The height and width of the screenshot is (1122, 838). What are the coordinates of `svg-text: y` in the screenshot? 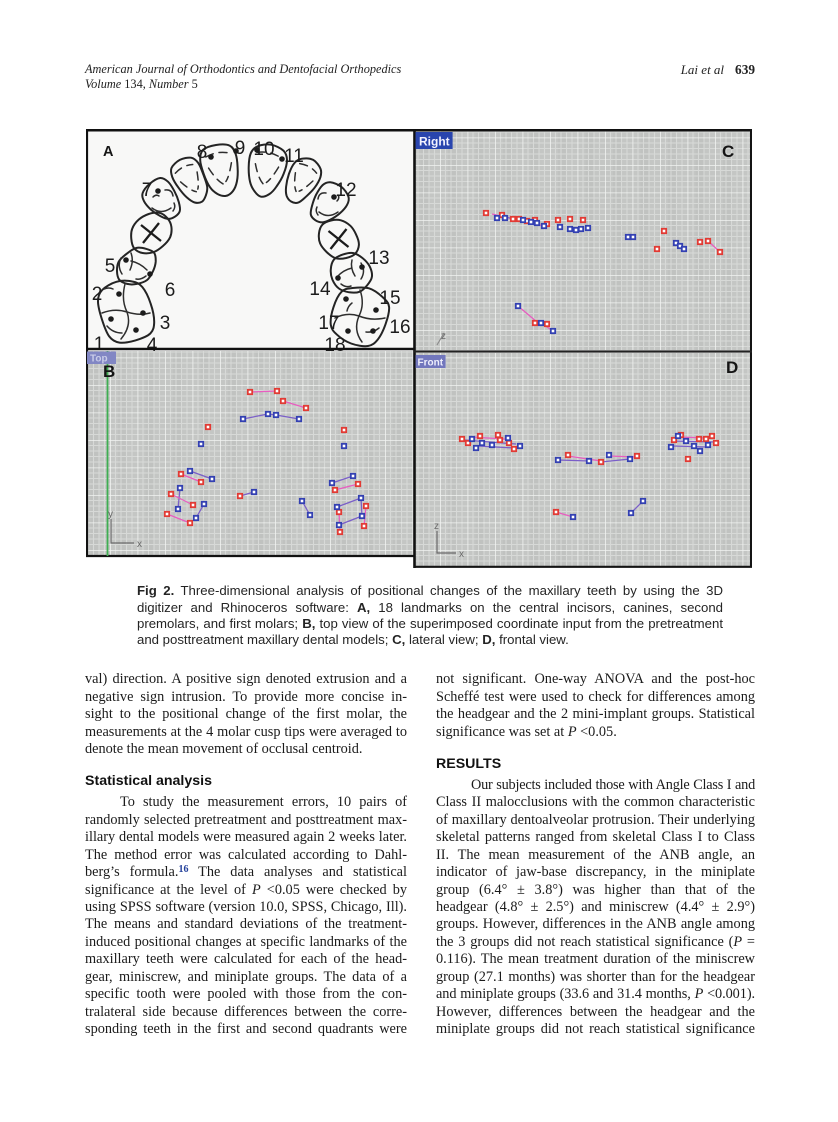 It's located at (110, 514).